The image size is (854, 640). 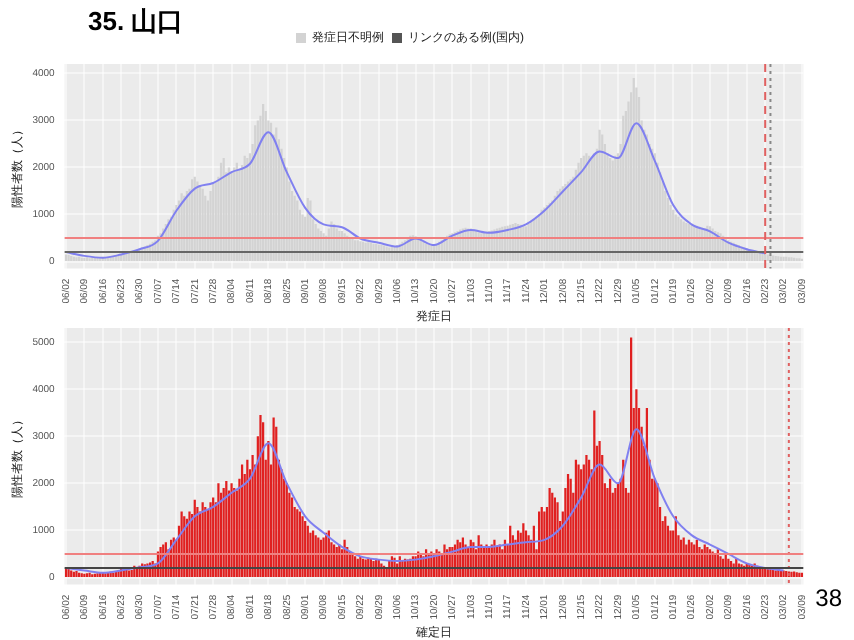 What do you see at coordinates (828, 598) in the screenshot?
I see `text: 38` at bounding box center [828, 598].